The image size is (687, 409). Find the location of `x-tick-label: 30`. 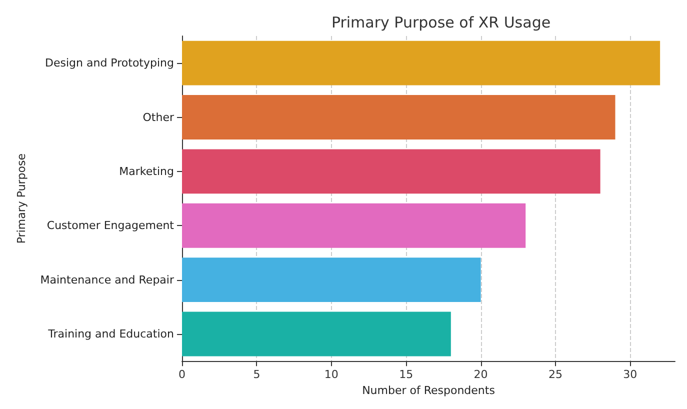

x-tick-label: 30 is located at coordinates (630, 375).